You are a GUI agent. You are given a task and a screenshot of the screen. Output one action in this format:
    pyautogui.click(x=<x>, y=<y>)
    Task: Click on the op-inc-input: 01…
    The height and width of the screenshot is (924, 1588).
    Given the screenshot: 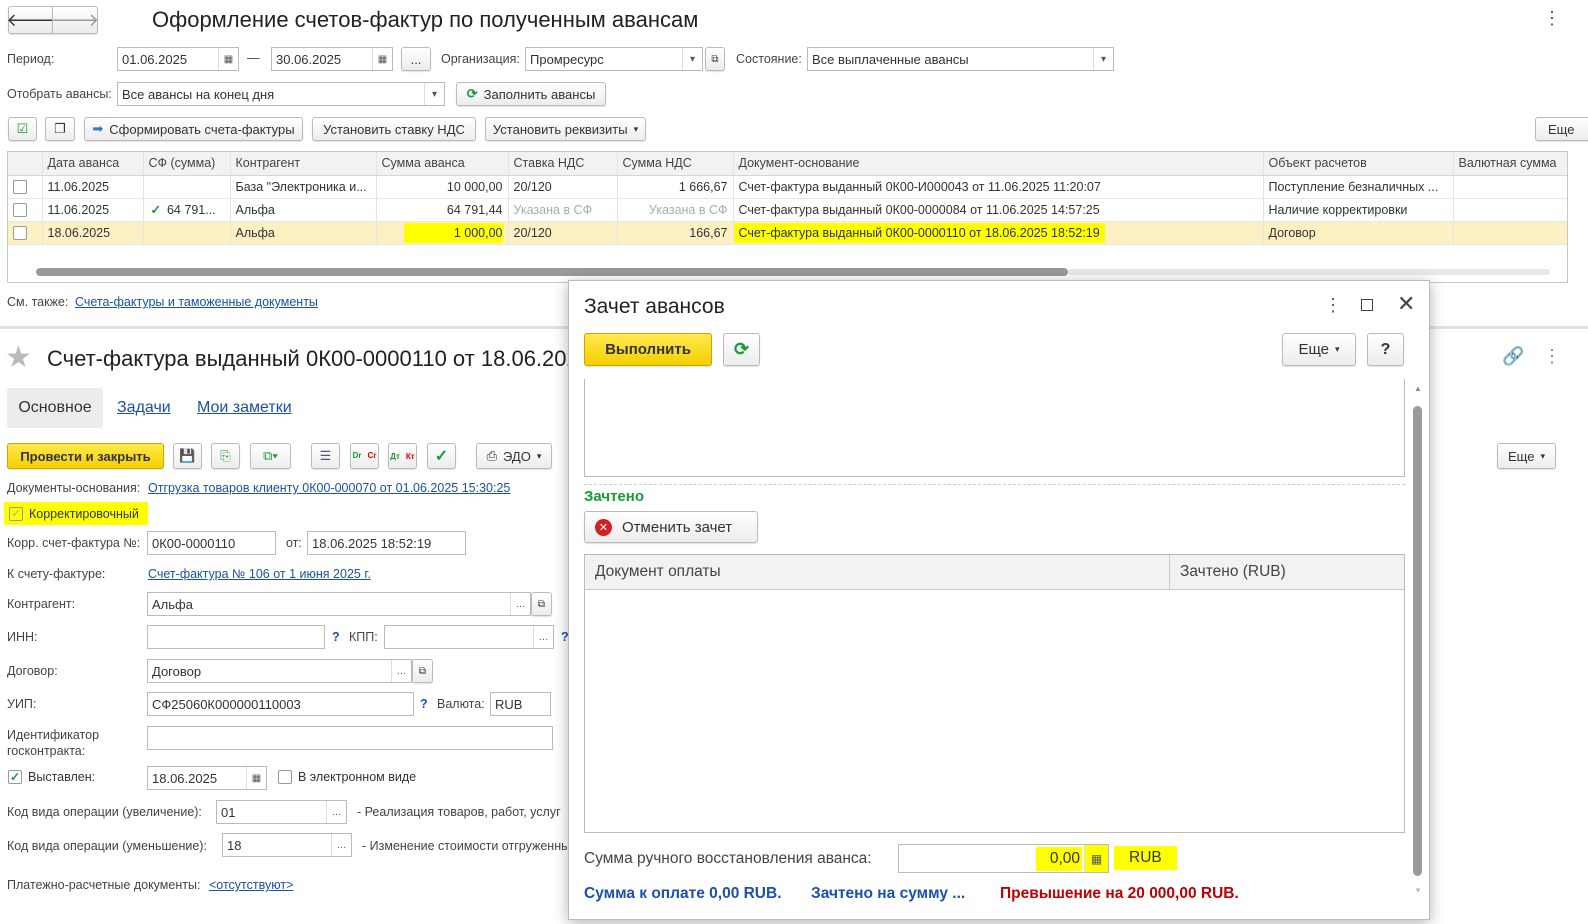 What is the action you would take?
    pyautogui.click(x=281, y=812)
    